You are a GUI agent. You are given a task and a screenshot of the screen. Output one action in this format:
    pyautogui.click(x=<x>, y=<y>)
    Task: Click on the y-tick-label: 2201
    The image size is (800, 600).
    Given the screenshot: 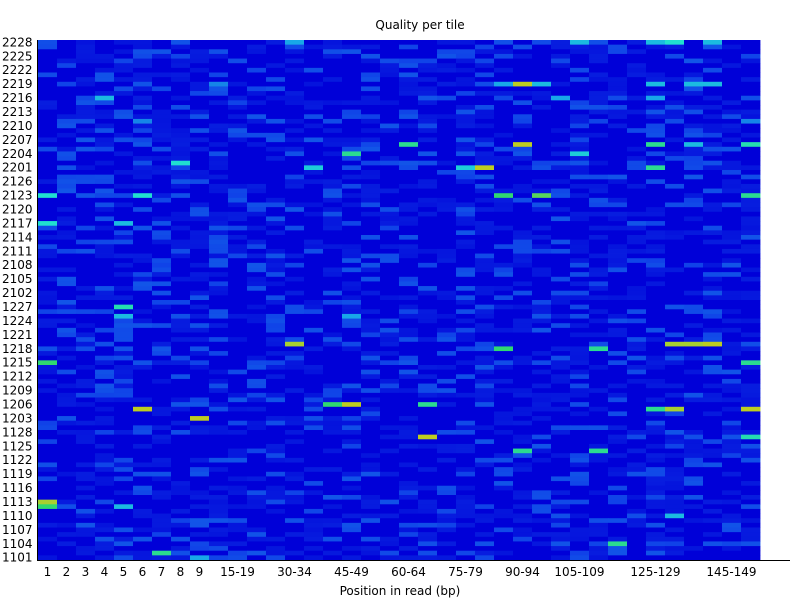 What is the action you would take?
    pyautogui.click(x=17, y=168)
    